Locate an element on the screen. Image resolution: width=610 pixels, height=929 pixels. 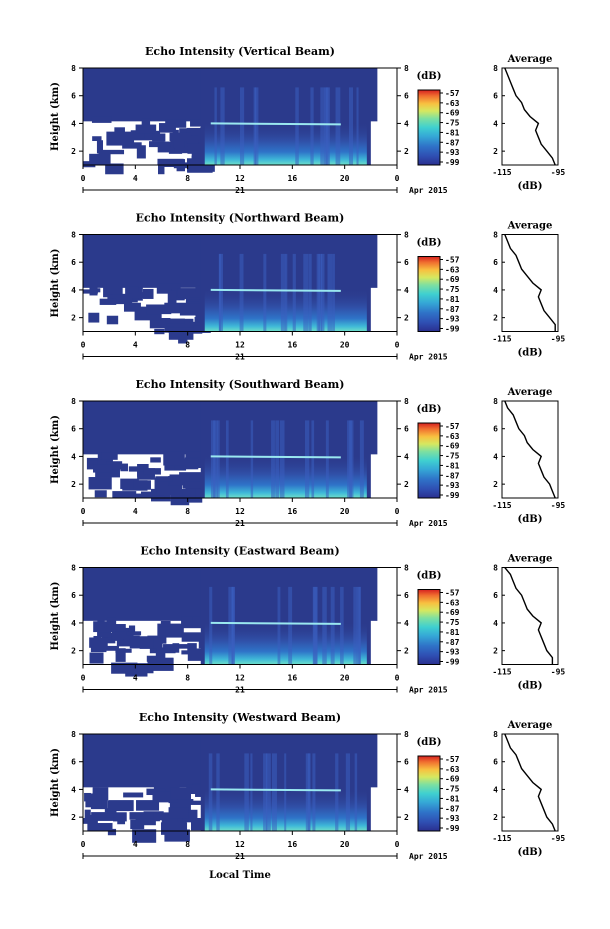
colorbar is located at coordinates (429, 127).